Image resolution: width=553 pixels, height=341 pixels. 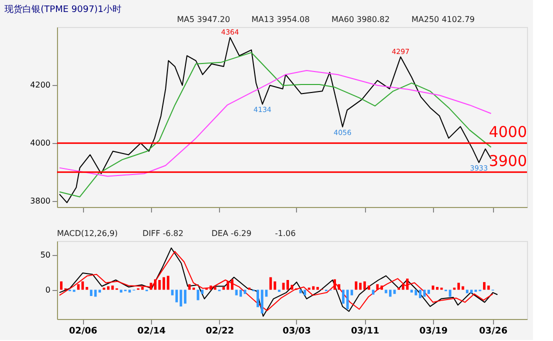 I want to click on y-tick-label: 4000, so click(x=40, y=143).